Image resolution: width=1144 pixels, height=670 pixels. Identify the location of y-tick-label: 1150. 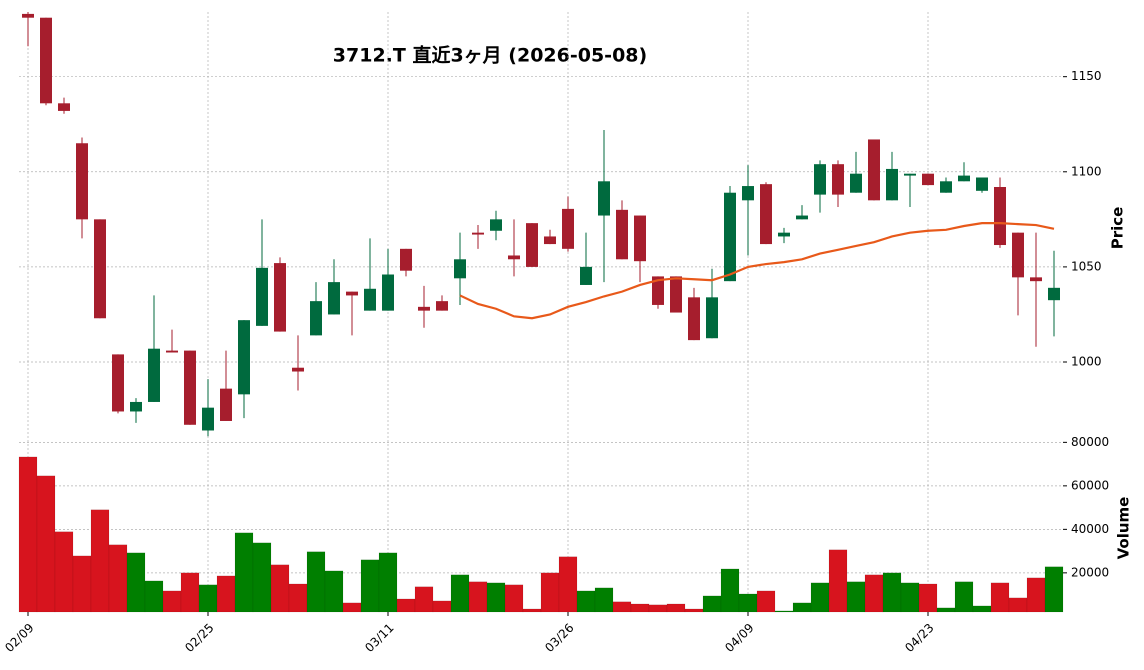
(1086, 76).